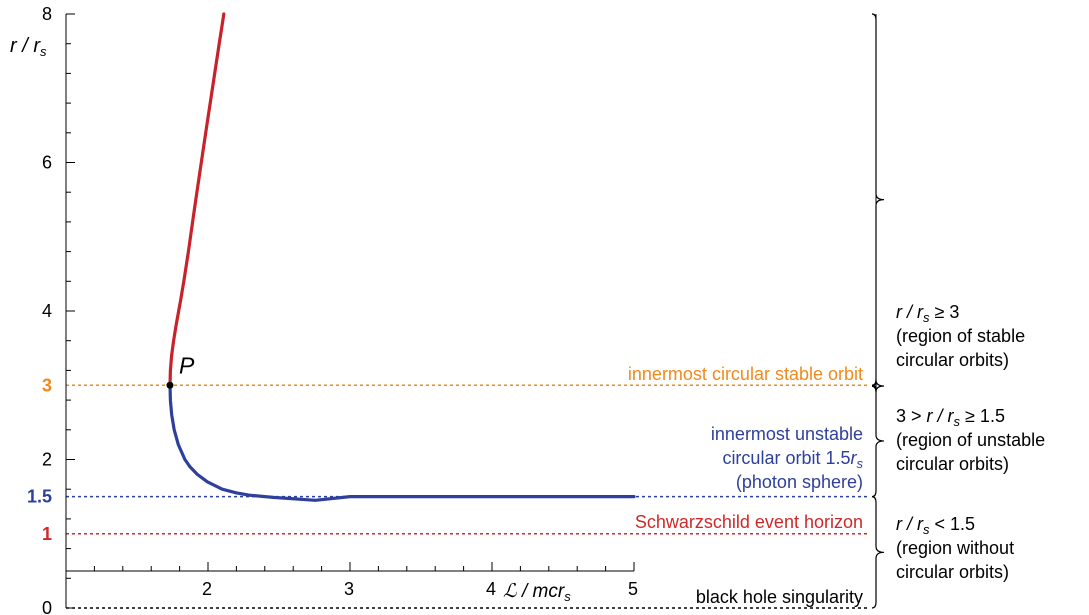  I want to click on series-unstable-line, so click(402, 442).